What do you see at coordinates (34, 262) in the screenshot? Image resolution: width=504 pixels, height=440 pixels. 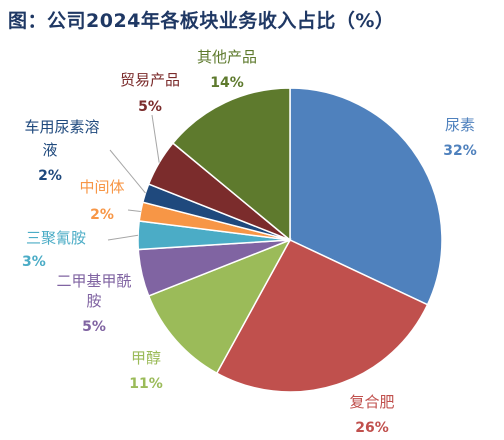 I see `slice-value-label: 3%` at bounding box center [34, 262].